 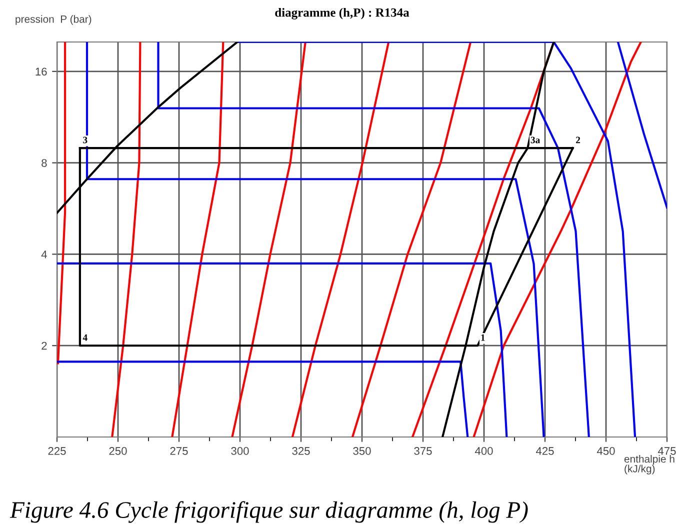 What do you see at coordinates (118, 451) in the screenshot?
I see `x-tick-label: 250` at bounding box center [118, 451].